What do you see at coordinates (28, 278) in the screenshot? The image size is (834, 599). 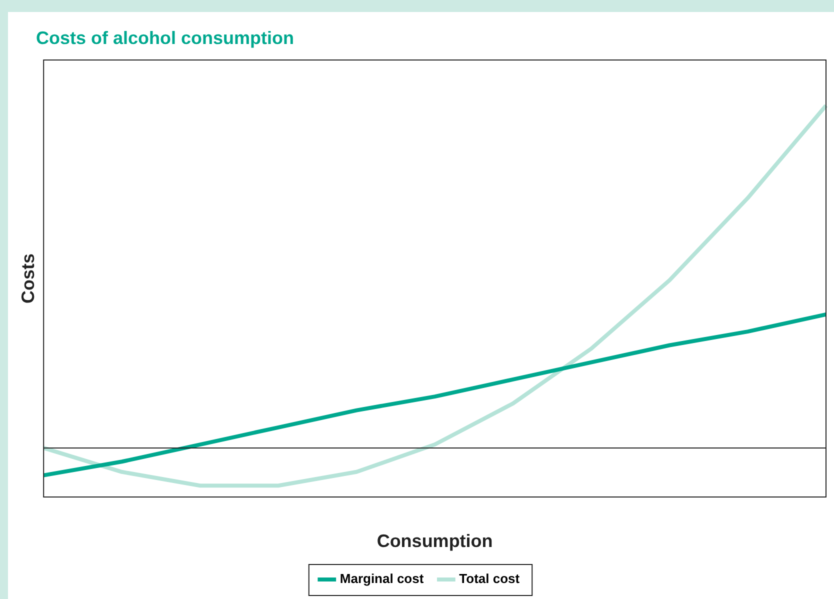 I see `y-axis-title: Costs` at bounding box center [28, 278].